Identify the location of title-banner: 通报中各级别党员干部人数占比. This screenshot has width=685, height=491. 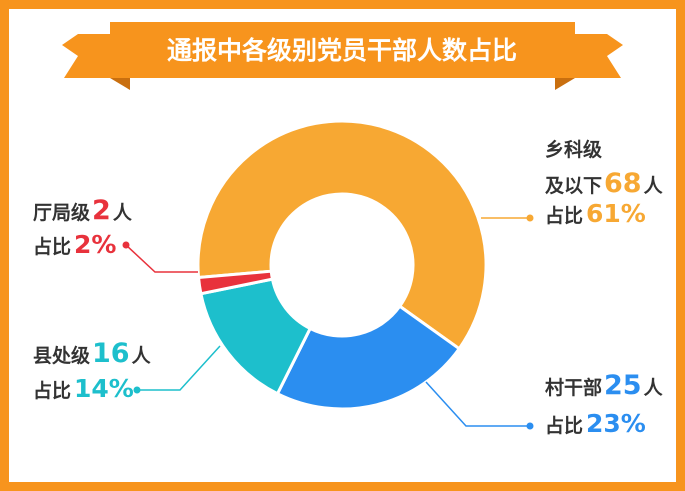
(342, 56).